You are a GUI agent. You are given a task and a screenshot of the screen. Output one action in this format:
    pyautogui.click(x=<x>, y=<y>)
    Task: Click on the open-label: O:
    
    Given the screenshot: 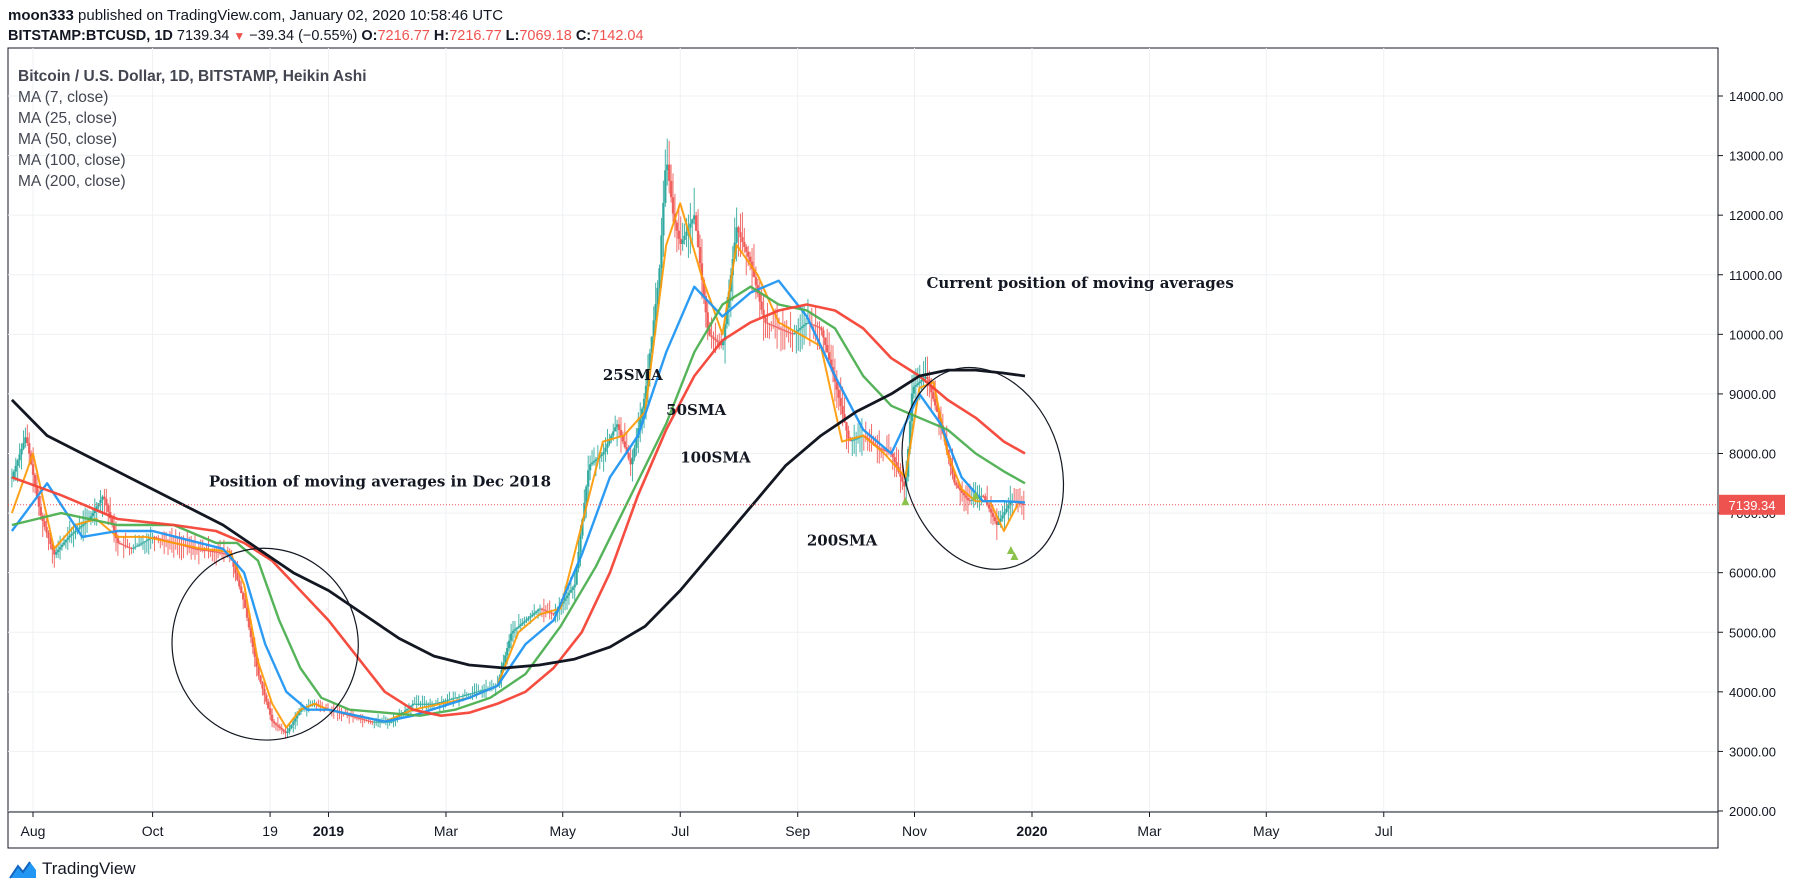 What is the action you would take?
    pyautogui.click(x=369, y=36)
    